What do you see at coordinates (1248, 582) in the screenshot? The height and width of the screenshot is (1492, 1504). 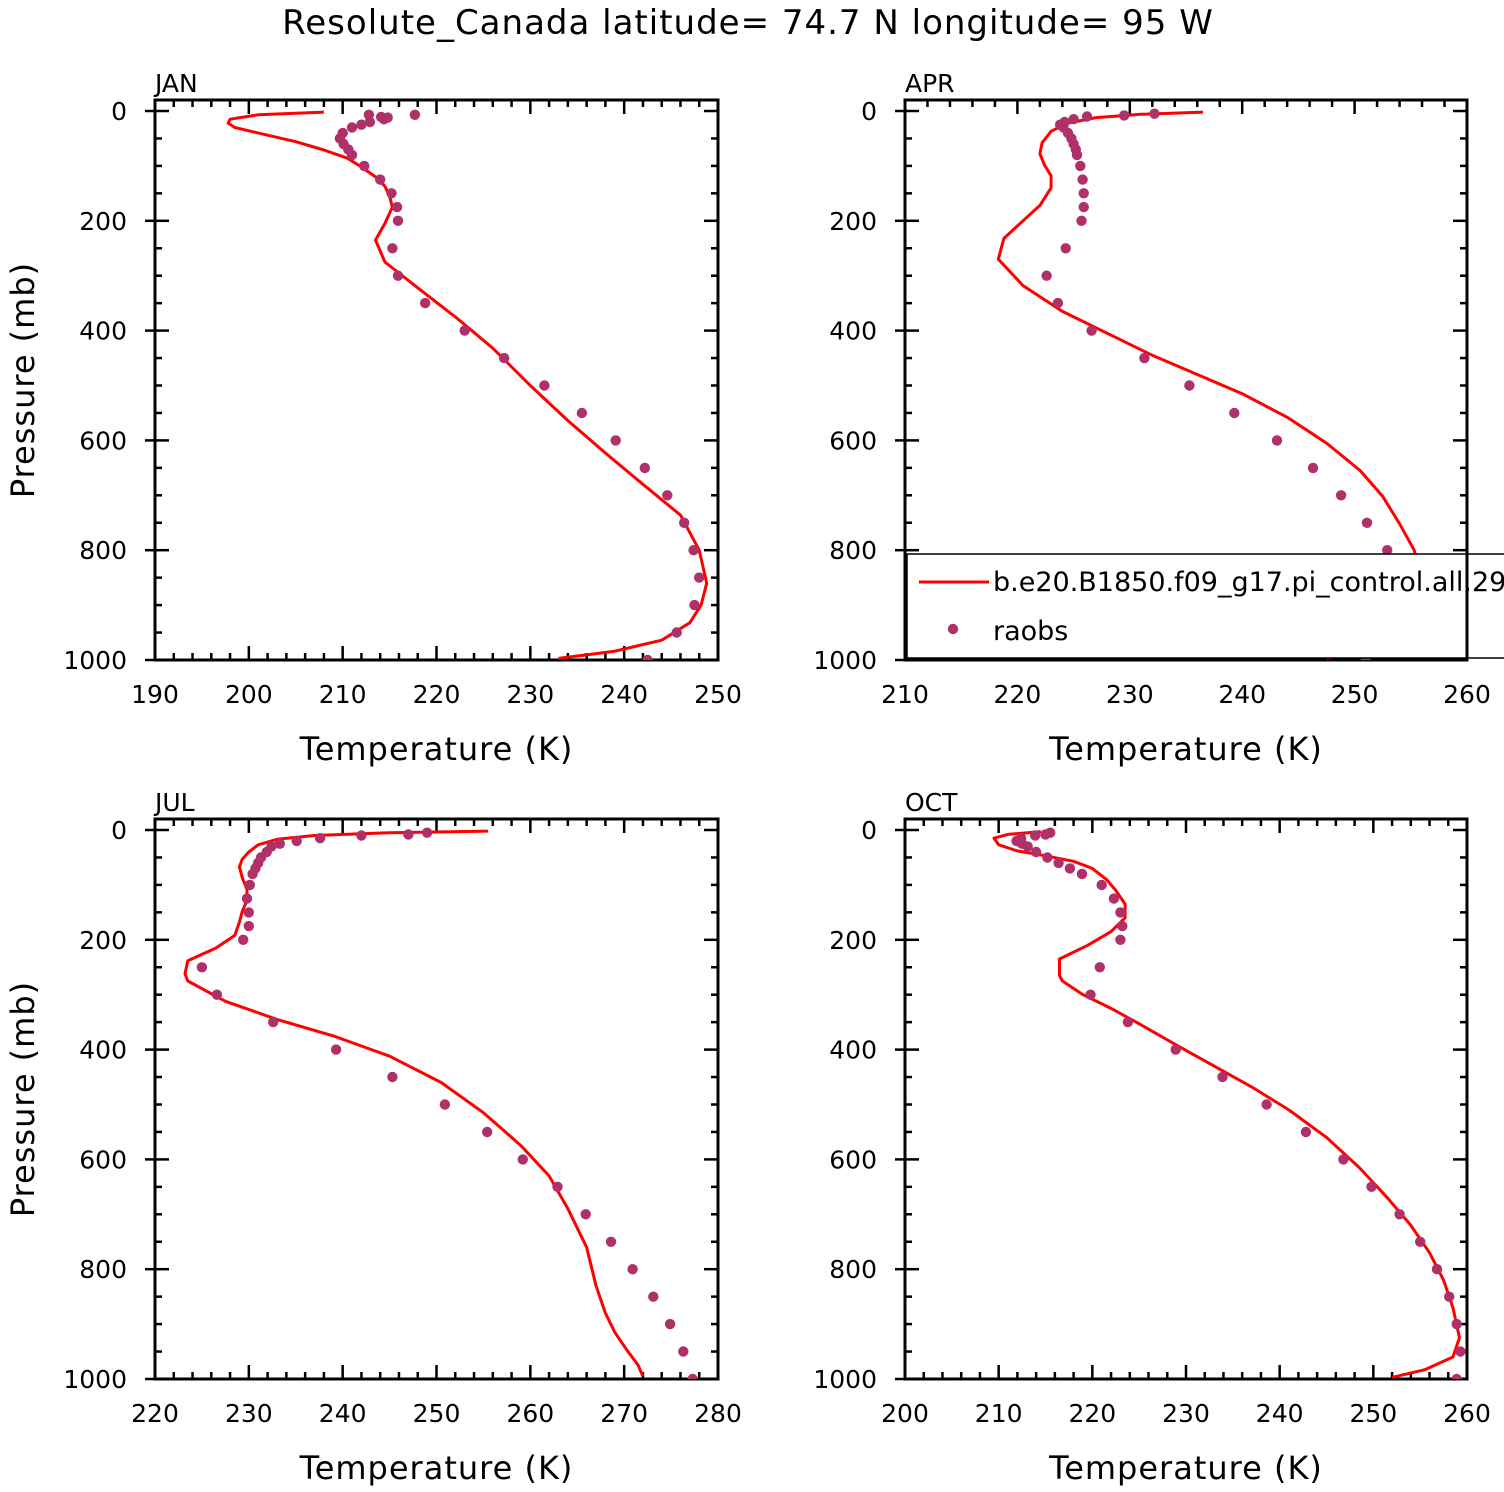 I see `legend-model-label: b.e20.B1850.f09_g17.pi_control.all.297` at bounding box center [1248, 582].